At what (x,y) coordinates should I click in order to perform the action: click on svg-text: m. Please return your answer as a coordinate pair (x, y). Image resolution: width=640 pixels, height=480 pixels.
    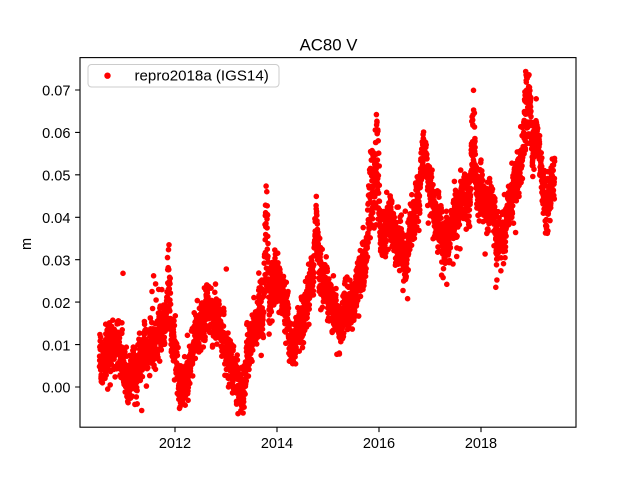
    Looking at the image, I should click on (27, 244).